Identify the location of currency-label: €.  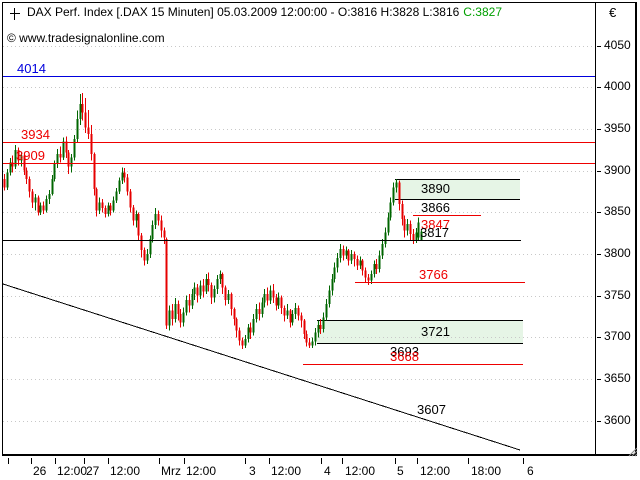
(613, 12).